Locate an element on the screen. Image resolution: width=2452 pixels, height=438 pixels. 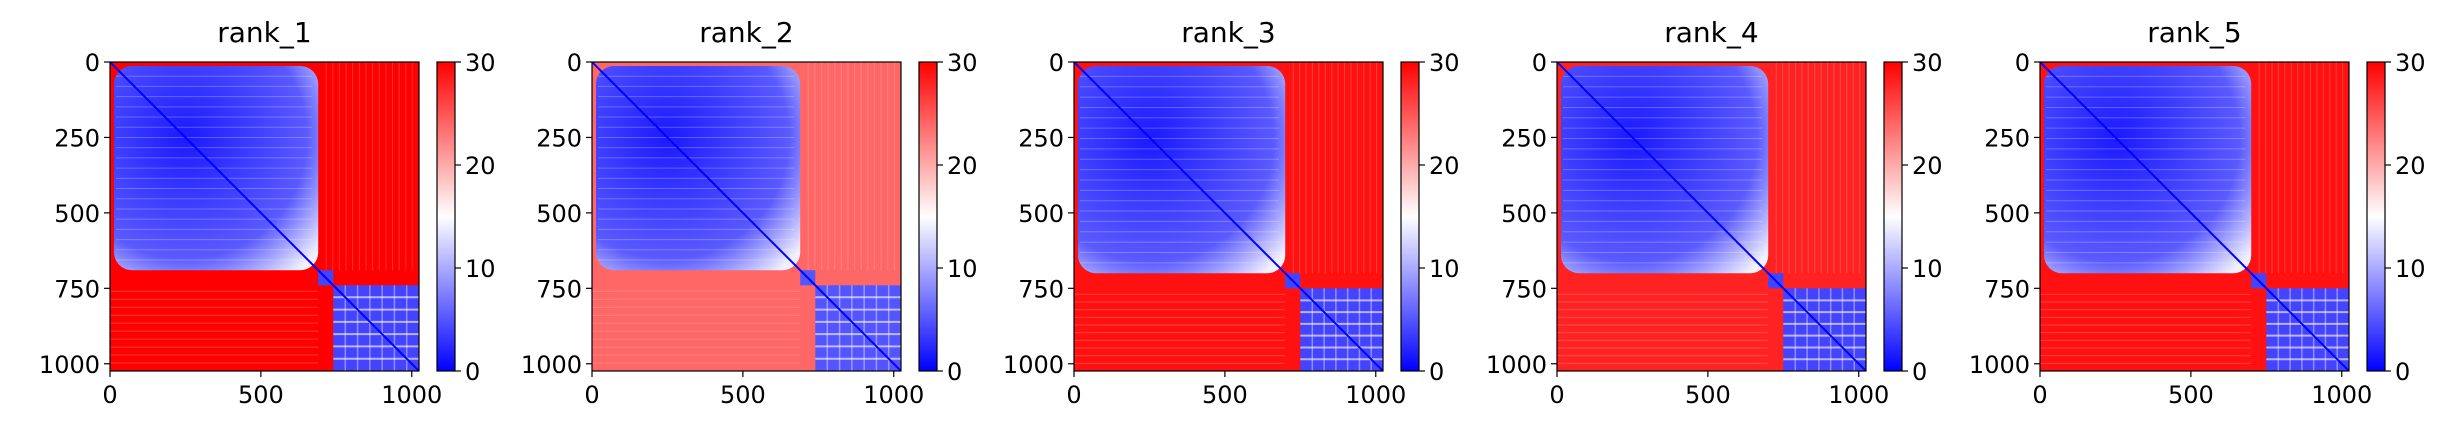
panel-title: rank_1 is located at coordinates (264, 32).